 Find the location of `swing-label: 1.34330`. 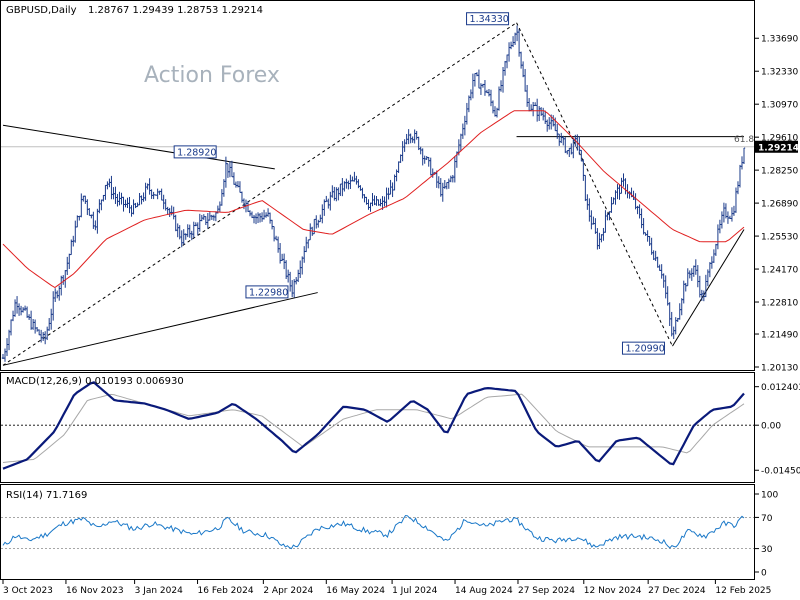

swing-label: 1.34330 is located at coordinates (489, 19).